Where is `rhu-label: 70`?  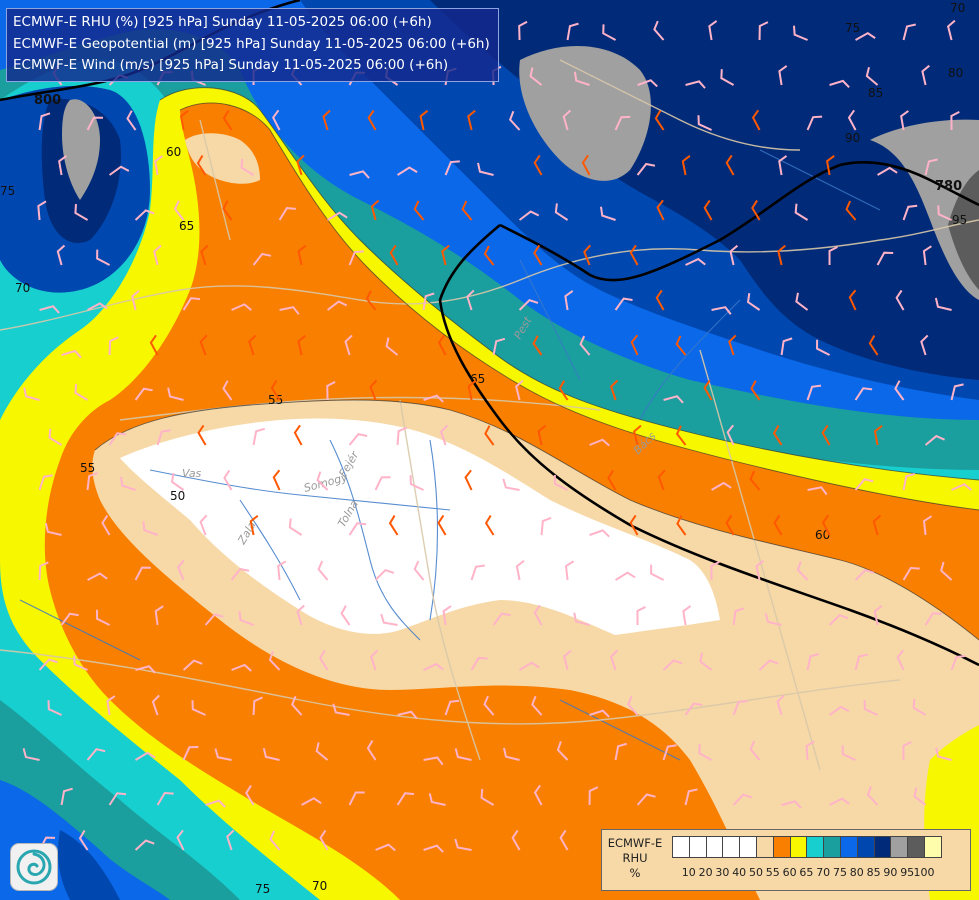 rhu-label: 70 is located at coordinates (319, 886).